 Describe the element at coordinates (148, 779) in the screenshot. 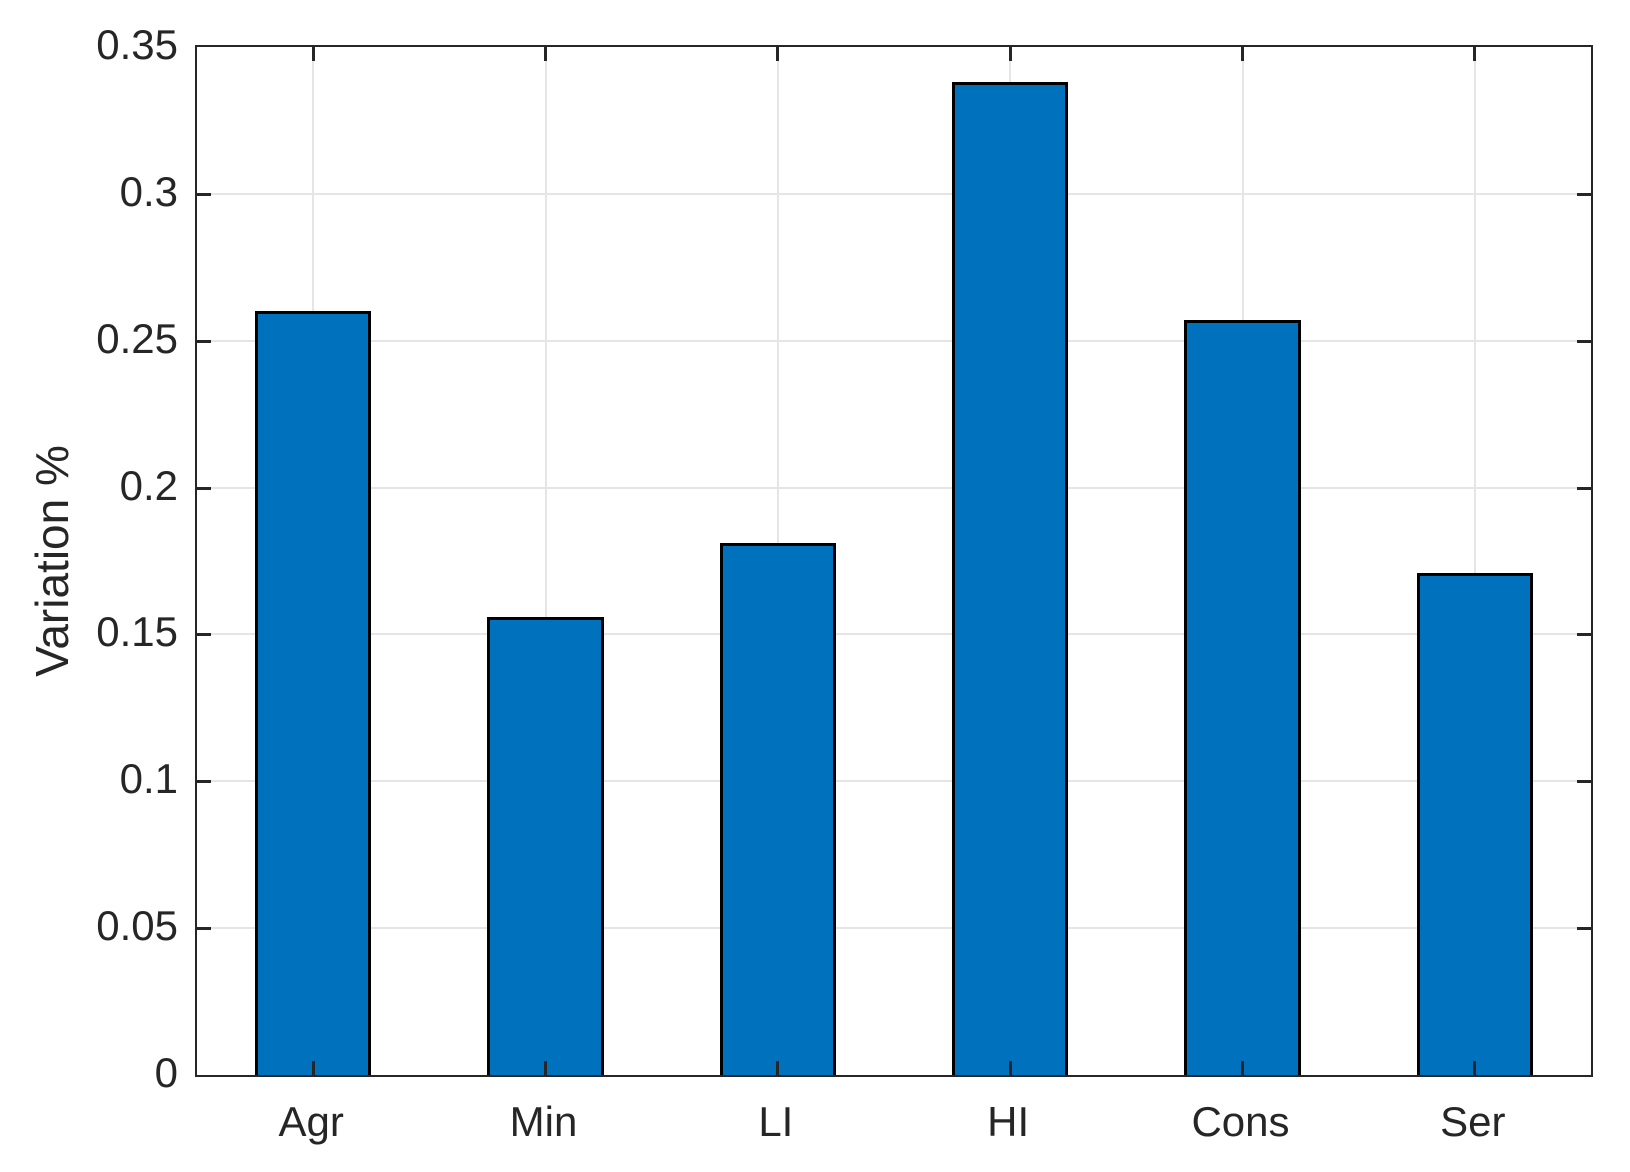

I see `y-tick-label: 0.1` at that location.